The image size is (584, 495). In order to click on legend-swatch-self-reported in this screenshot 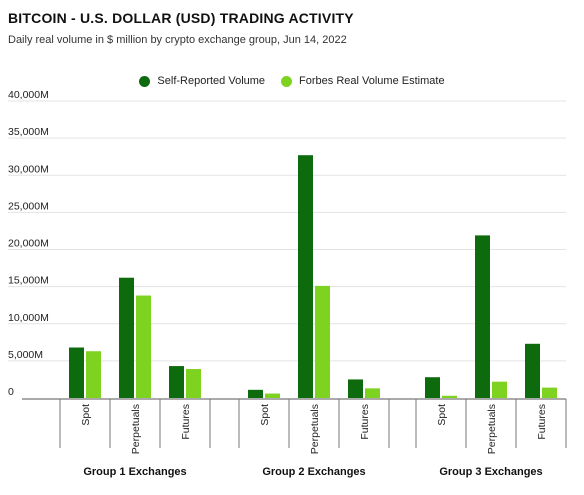, I will do `click(145, 81)`.